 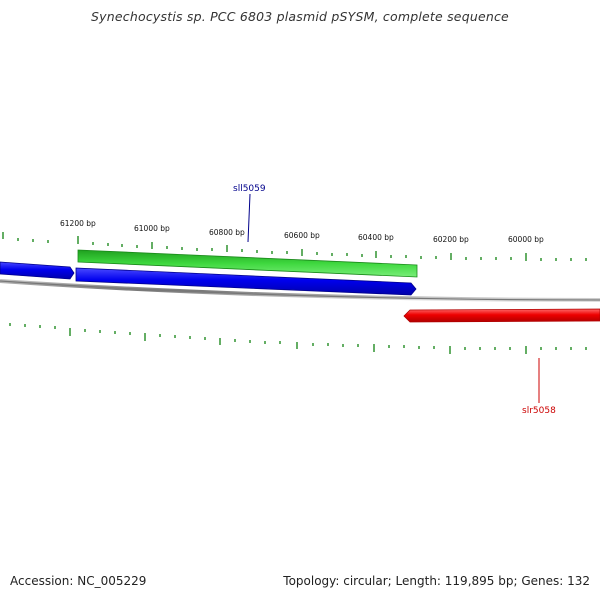 I want to click on gene-arrow-sll5059, so click(x=246, y=281).